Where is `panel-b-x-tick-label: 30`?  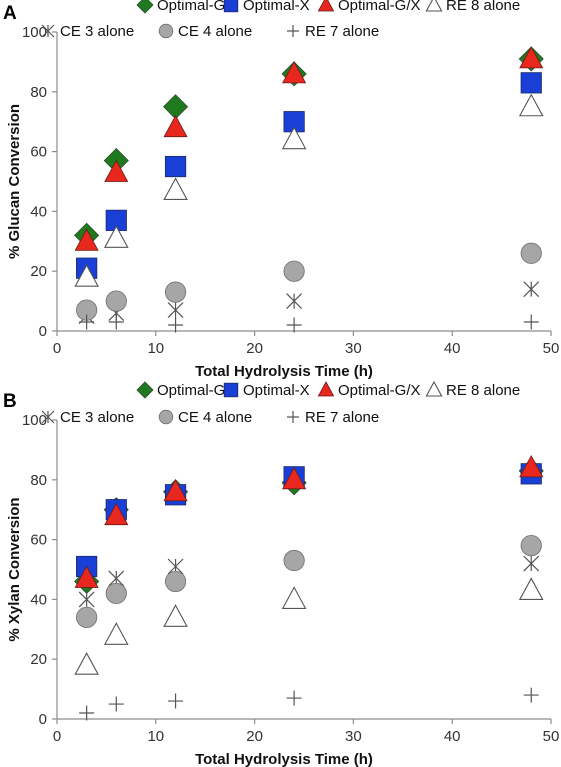
panel-b-x-tick-label: 30 is located at coordinates (353, 736).